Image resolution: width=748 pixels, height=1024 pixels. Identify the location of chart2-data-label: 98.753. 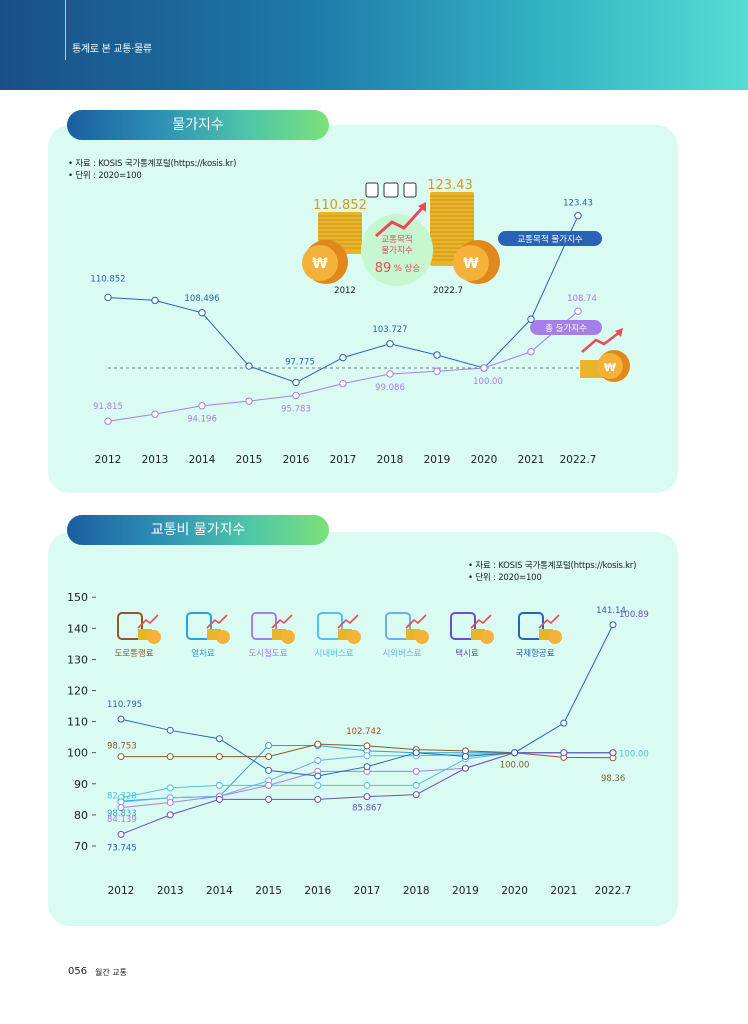
(122, 747).